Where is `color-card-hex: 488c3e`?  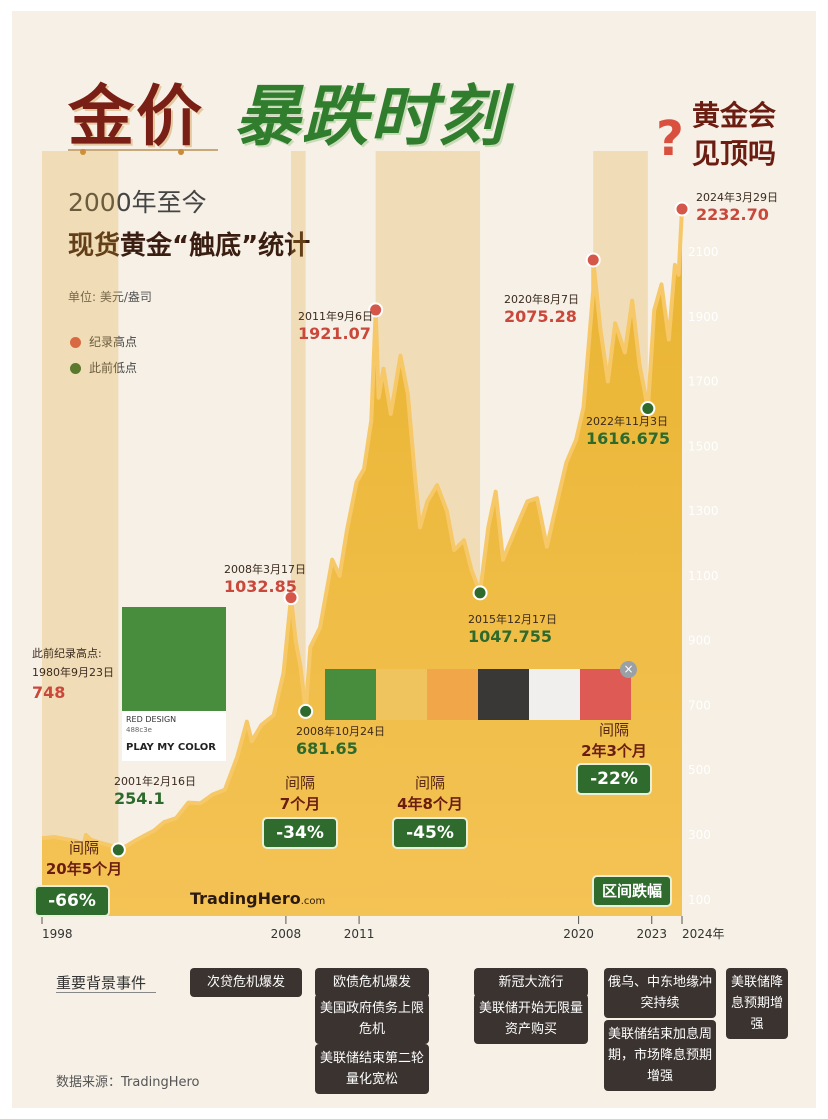
color-card-hex: 488c3e is located at coordinates (139, 730).